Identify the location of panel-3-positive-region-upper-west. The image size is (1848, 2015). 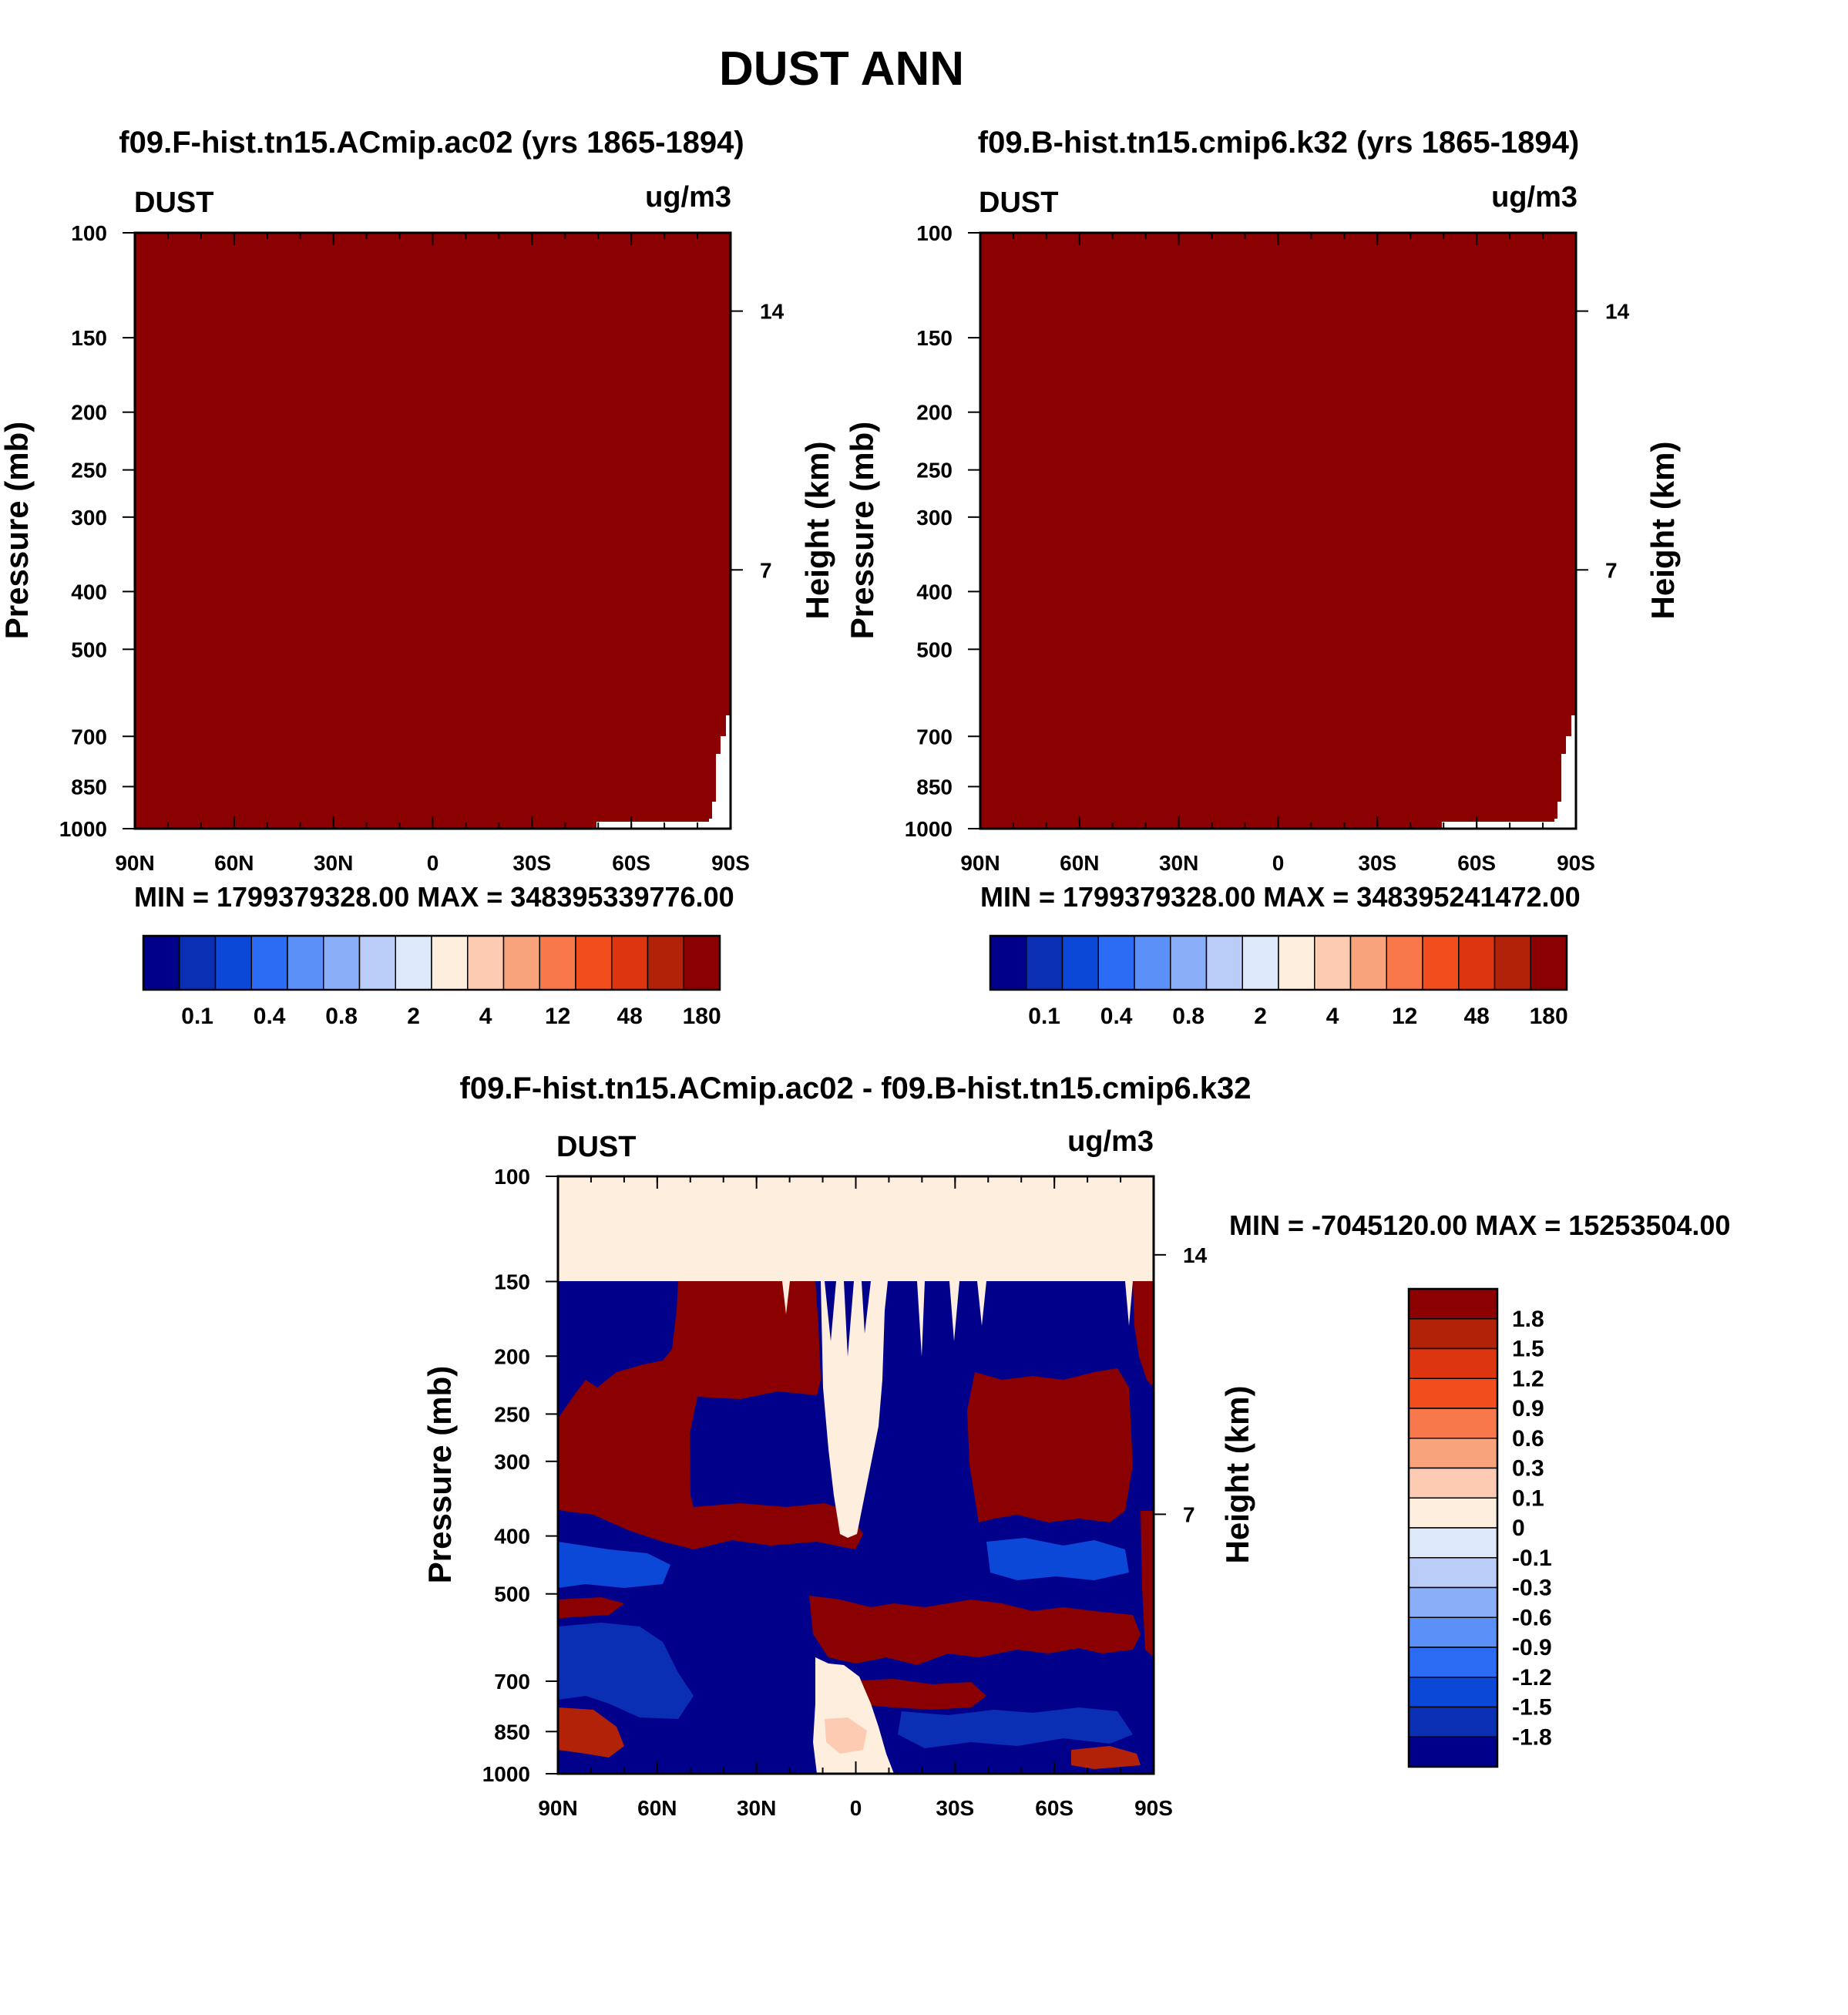
(711, 1415).